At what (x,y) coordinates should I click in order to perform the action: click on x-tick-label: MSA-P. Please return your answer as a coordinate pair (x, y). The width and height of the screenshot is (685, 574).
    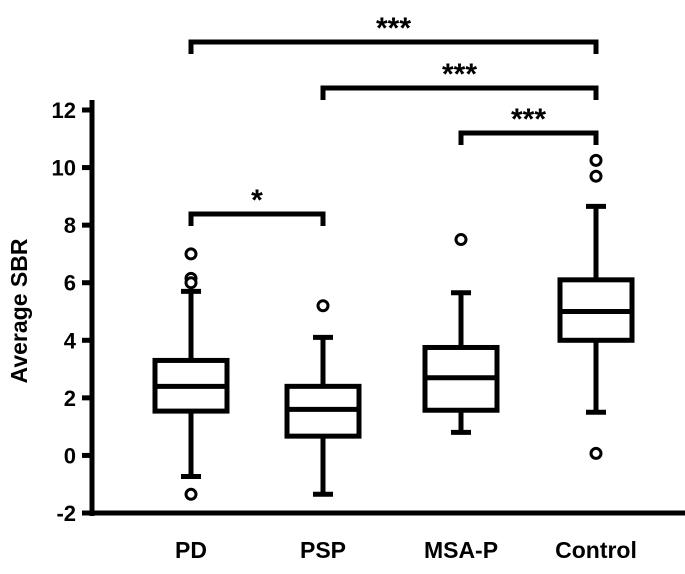
    Looking at the image, I should click on (461, 550).